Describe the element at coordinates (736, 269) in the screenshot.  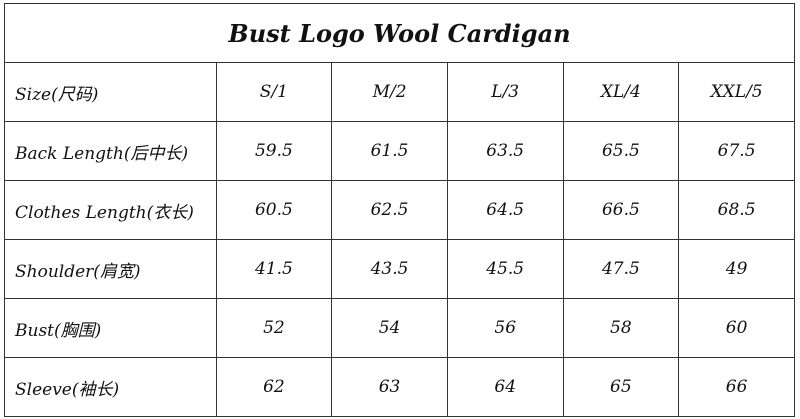
I see `table-cell: 49` at that location.